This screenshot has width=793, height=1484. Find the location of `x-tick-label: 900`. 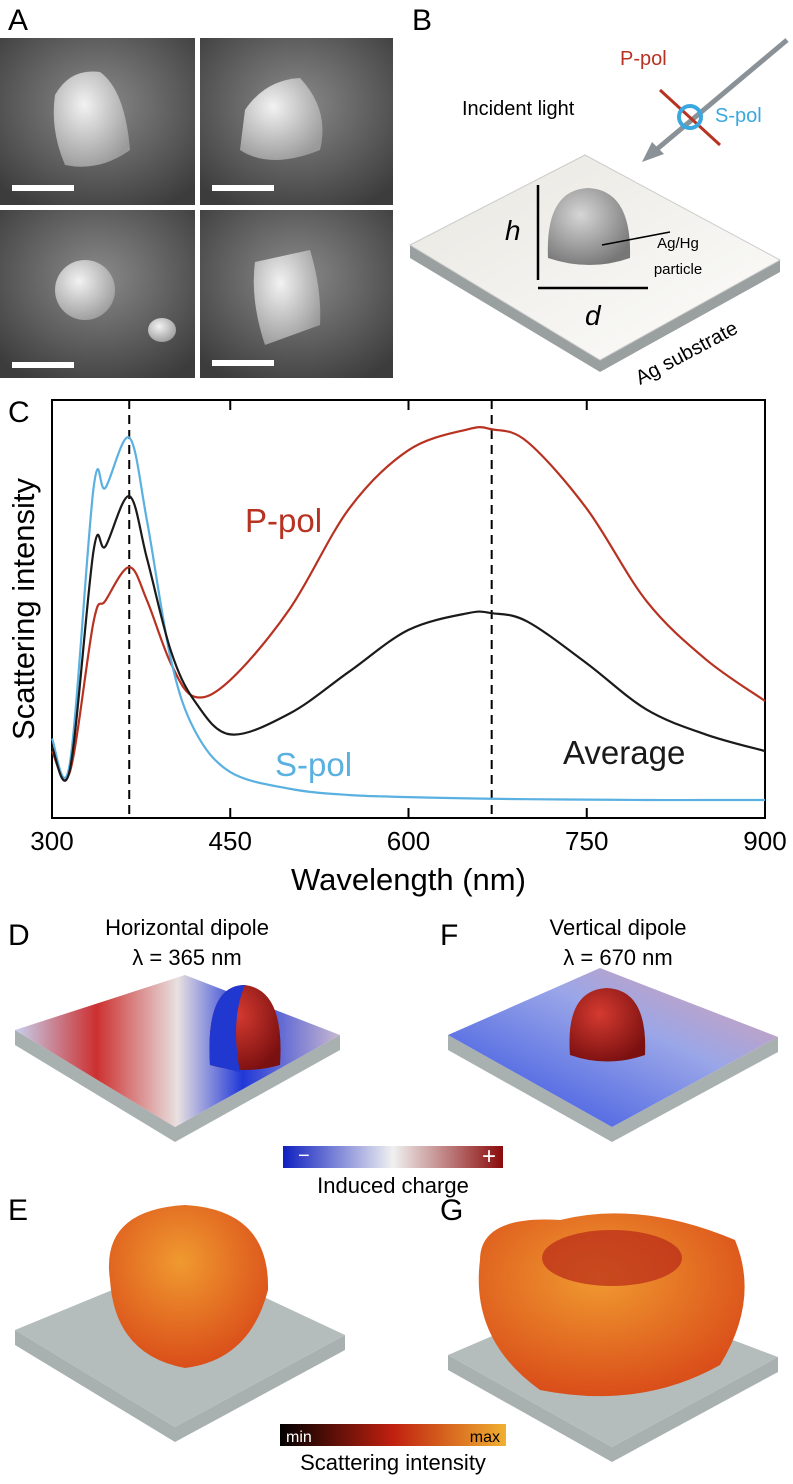

x-tick-label: 900 is located at coordinates (764, 841).